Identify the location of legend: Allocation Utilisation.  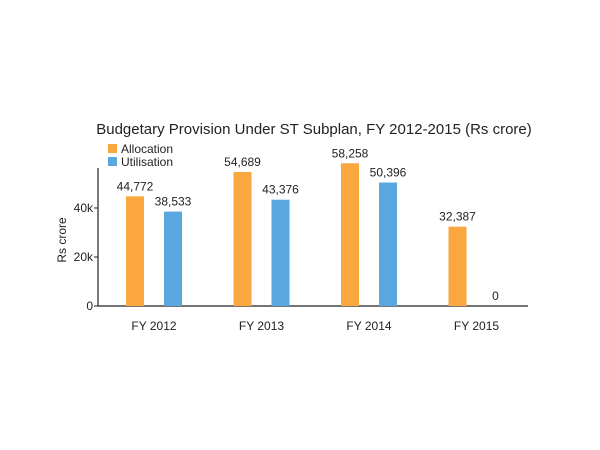
(140, 155).